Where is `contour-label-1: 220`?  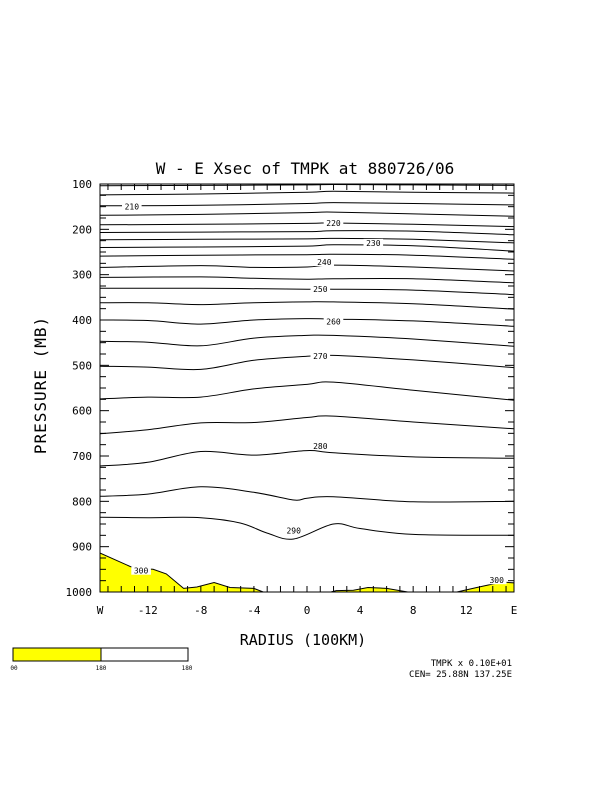
contour-label-1: 220 is located at coordinates (333, 223).